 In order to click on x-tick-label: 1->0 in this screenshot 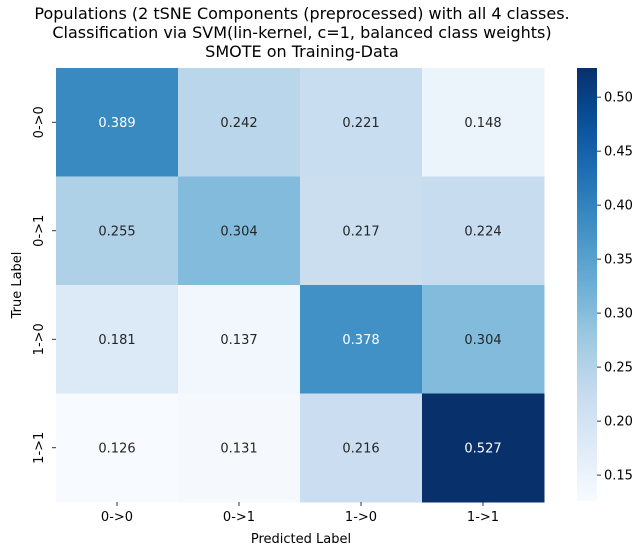, I will do `click(361, 517)`.